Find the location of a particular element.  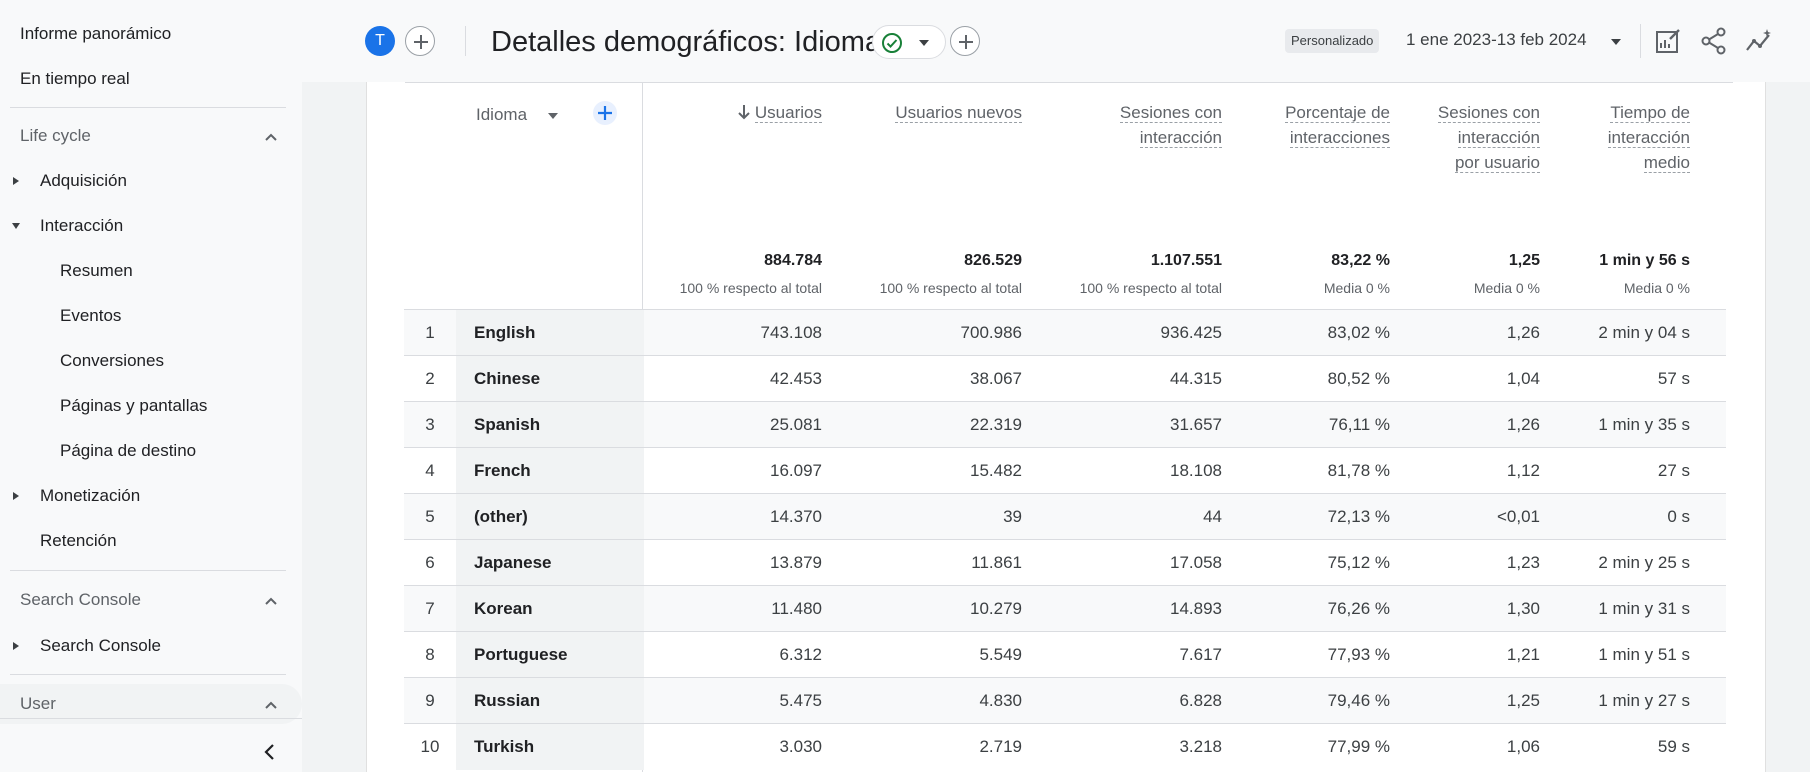

row-language: Korean is located at coordinates (550, 608).